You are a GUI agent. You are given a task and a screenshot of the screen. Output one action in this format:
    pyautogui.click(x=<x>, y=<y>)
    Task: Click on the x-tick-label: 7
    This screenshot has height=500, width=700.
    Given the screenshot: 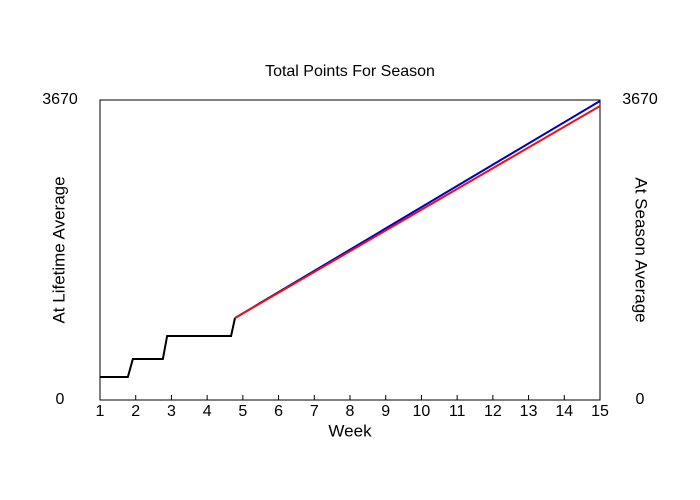 What is the action you would take?
    pyautogui.click(x=314, y=411)
    